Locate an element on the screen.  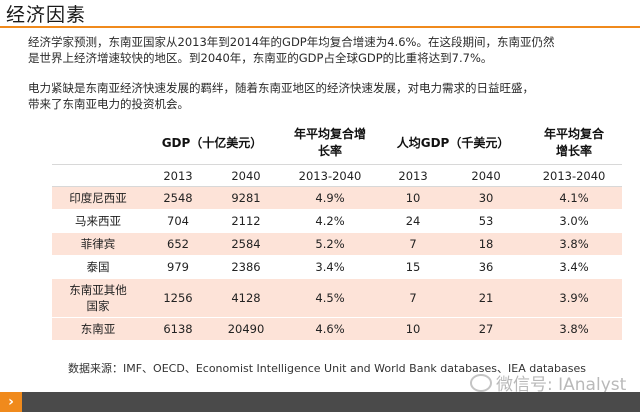
country-cell: 泰国 is located at coordinates (98, 267).